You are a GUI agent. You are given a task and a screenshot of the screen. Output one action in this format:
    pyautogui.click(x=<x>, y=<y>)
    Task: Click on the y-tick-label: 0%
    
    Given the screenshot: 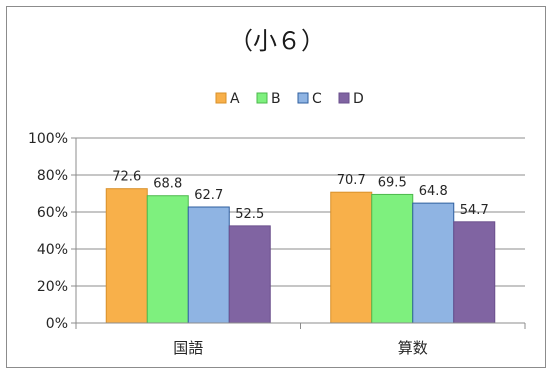 What is the action you would take?
    pyautogui.click(x=57, y=324)
    